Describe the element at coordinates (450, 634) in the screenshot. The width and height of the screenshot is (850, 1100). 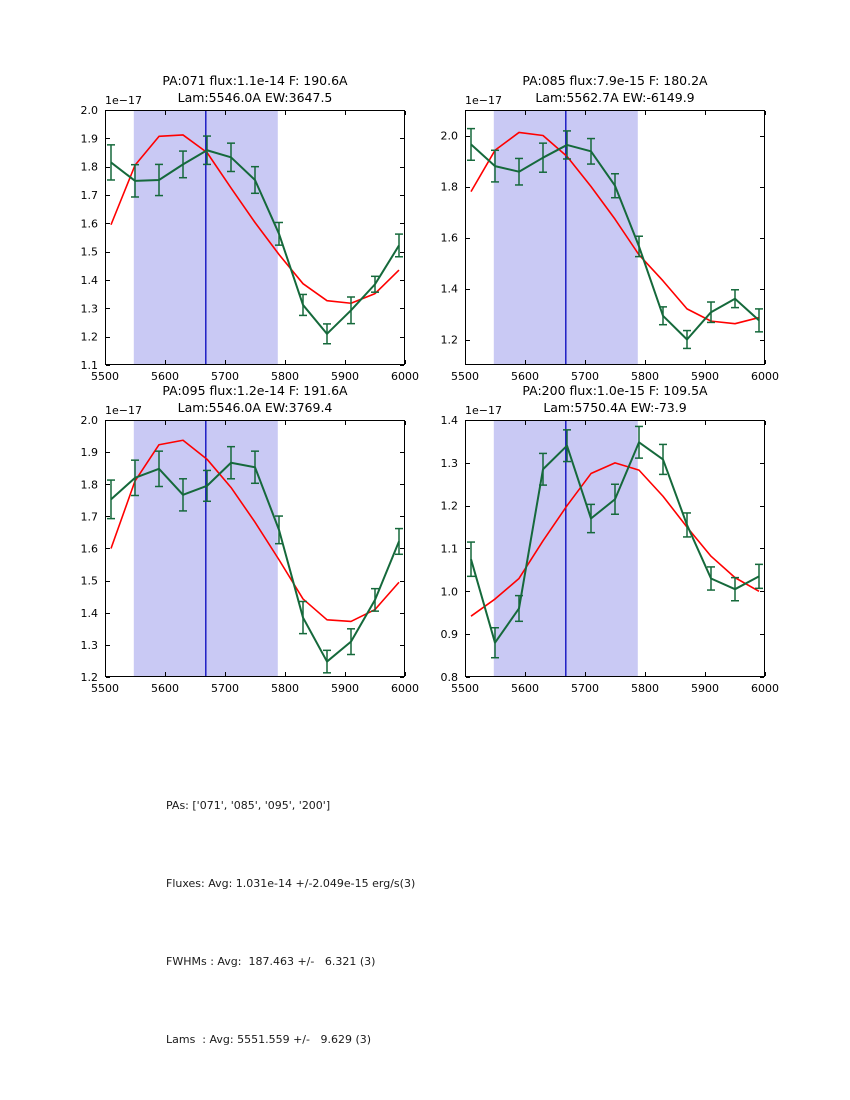
I see `y-tick-label: 0.9` at that location.